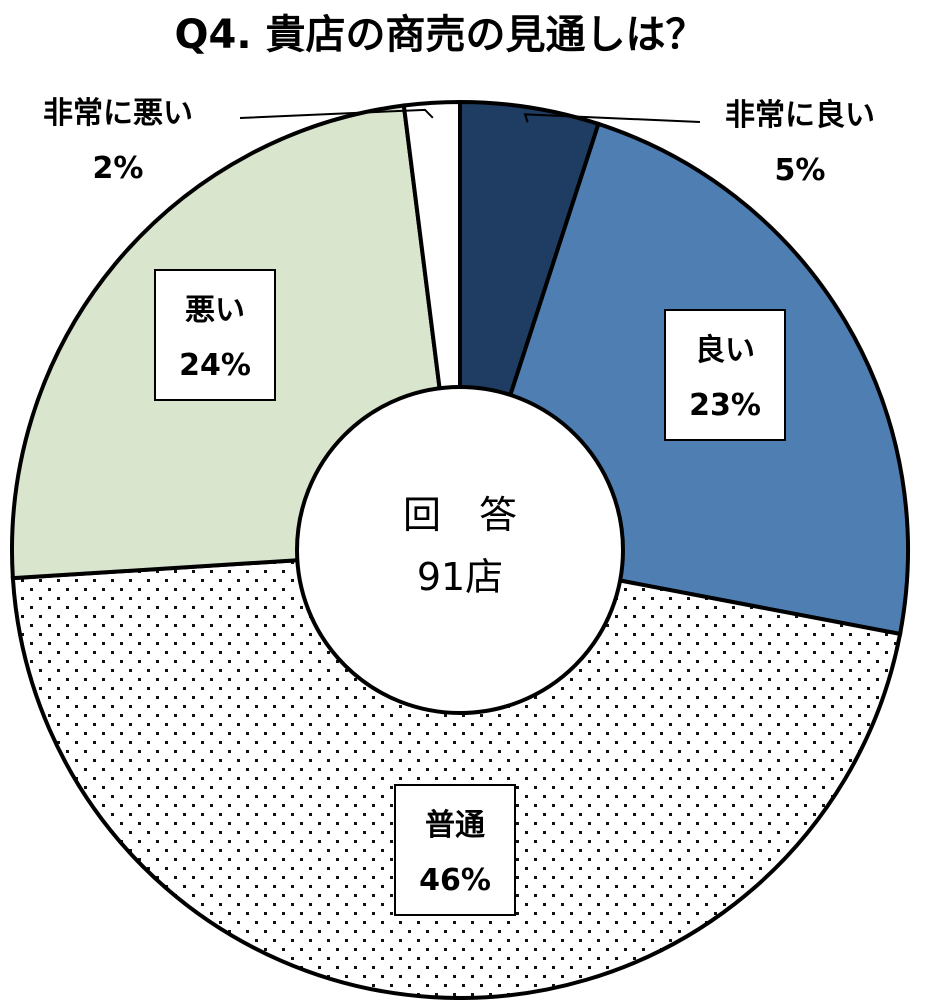  Describe the element at coordinates (612, 118) in the screenshot. I see `leader-line-very-good` at that location.